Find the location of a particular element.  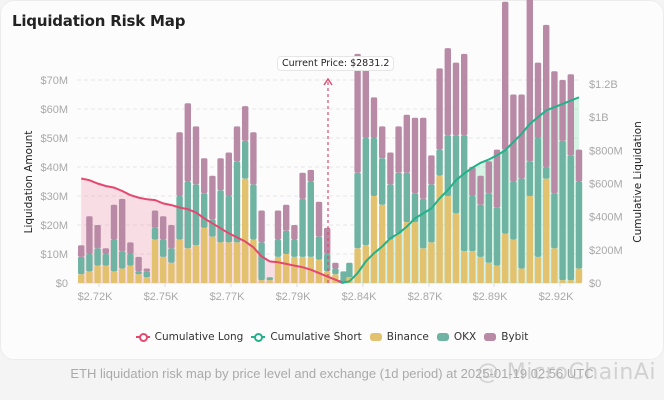

legend-item: OKX is located at coordinates (456, 337).